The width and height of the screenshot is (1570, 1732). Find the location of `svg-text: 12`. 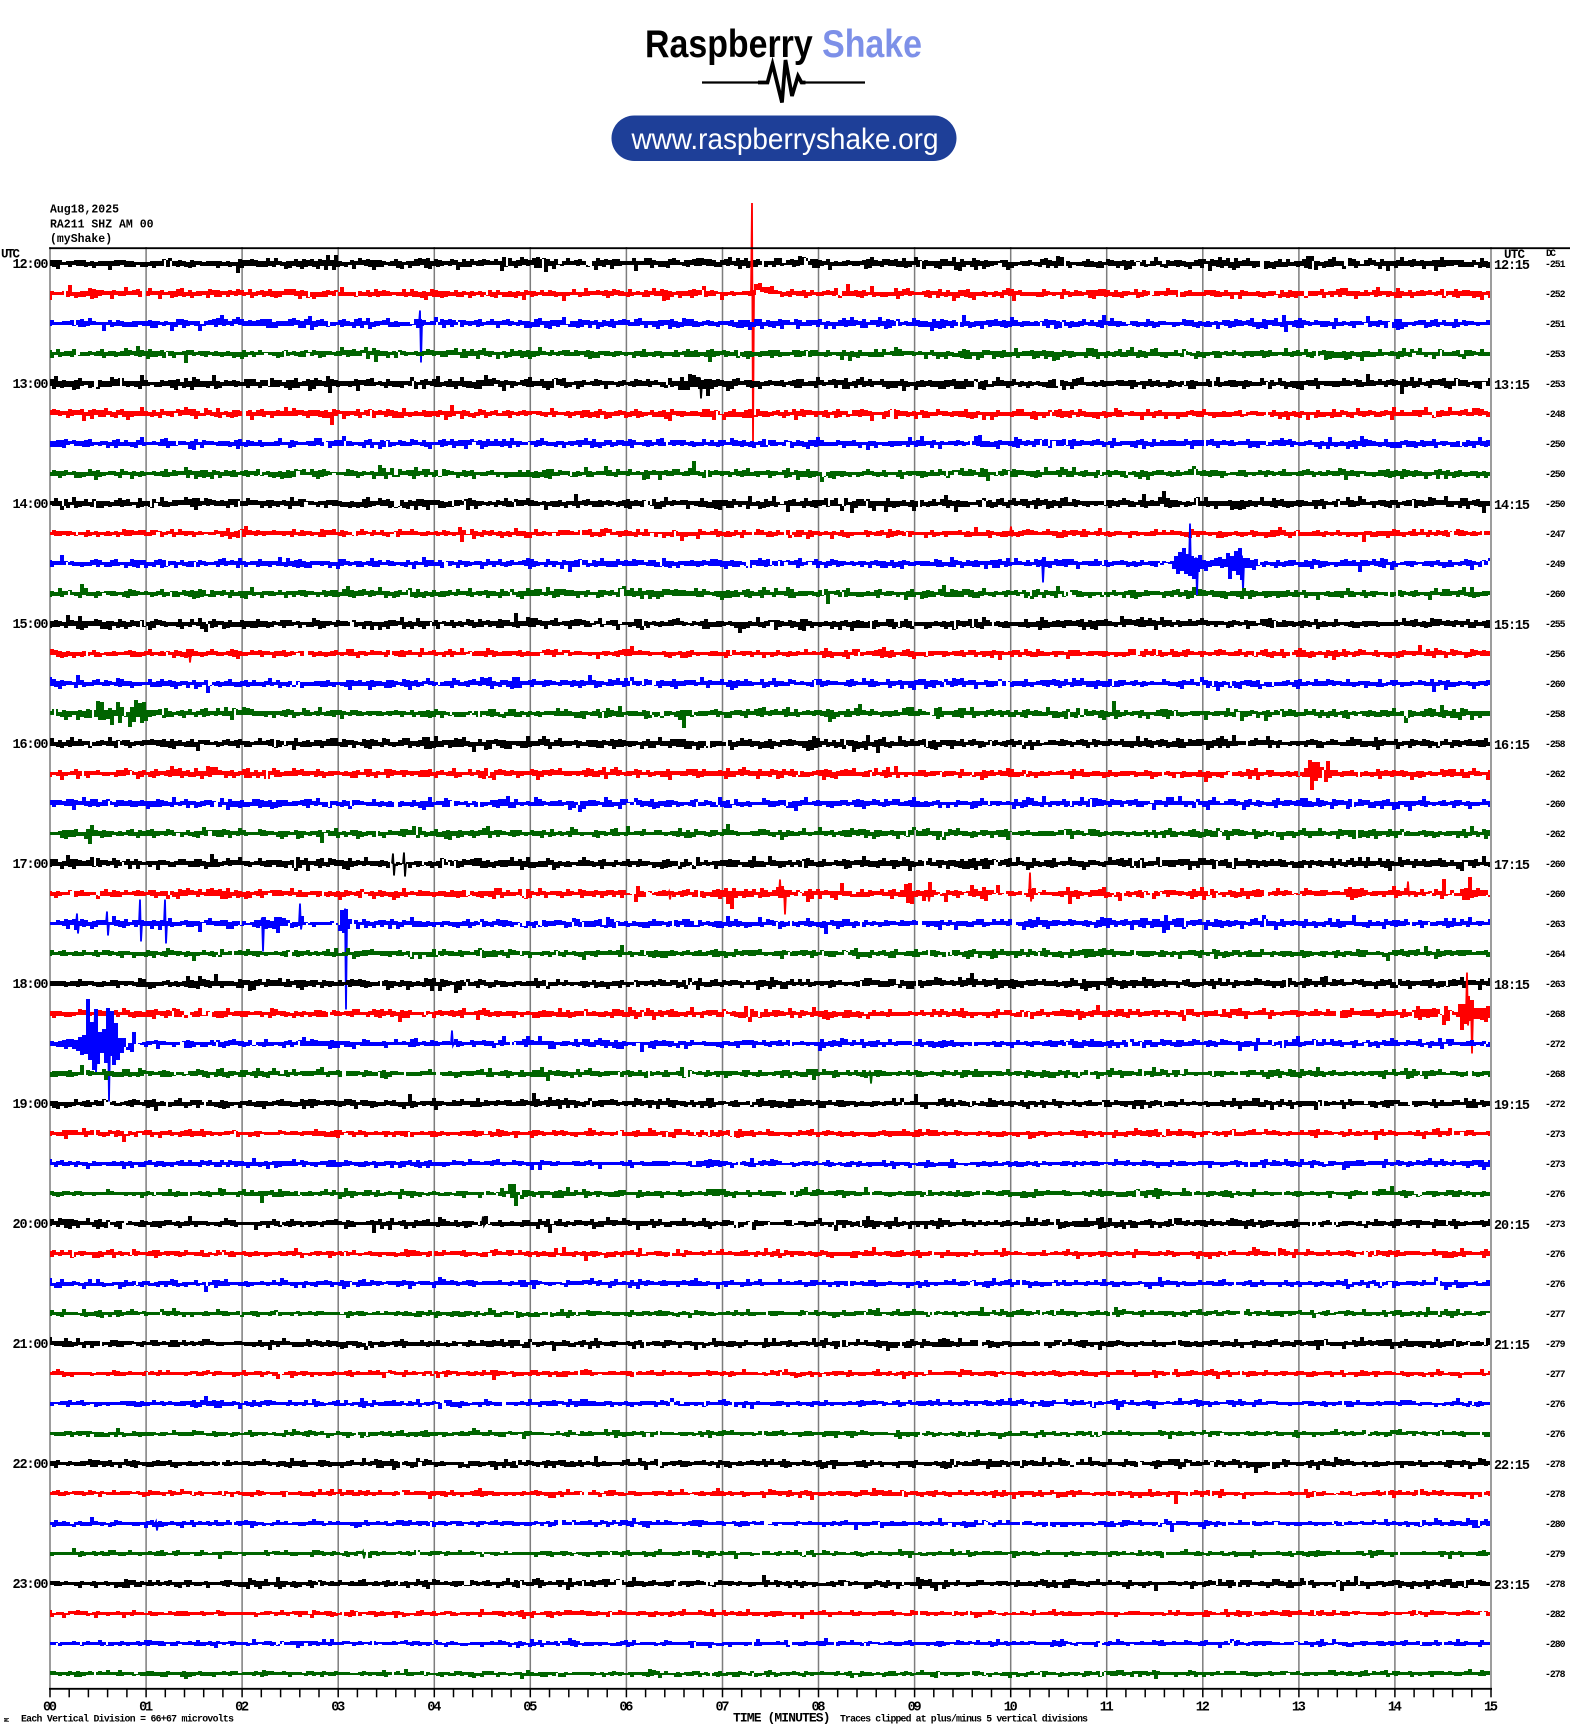

svg-text: 12 is located at coordinates (1203, 1708).